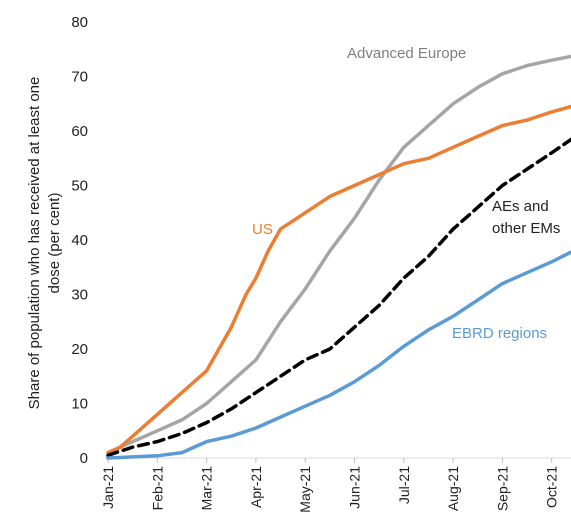 The width and height of the screenshot is (571, 529). I want to click on y-tick-label: 30, so click(79, 295).